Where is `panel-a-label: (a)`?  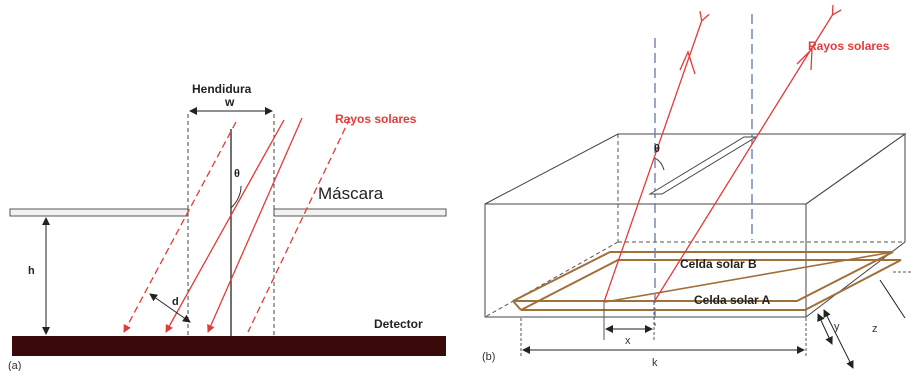 panel-a-label: (a) is located at coordinates (14, 365).